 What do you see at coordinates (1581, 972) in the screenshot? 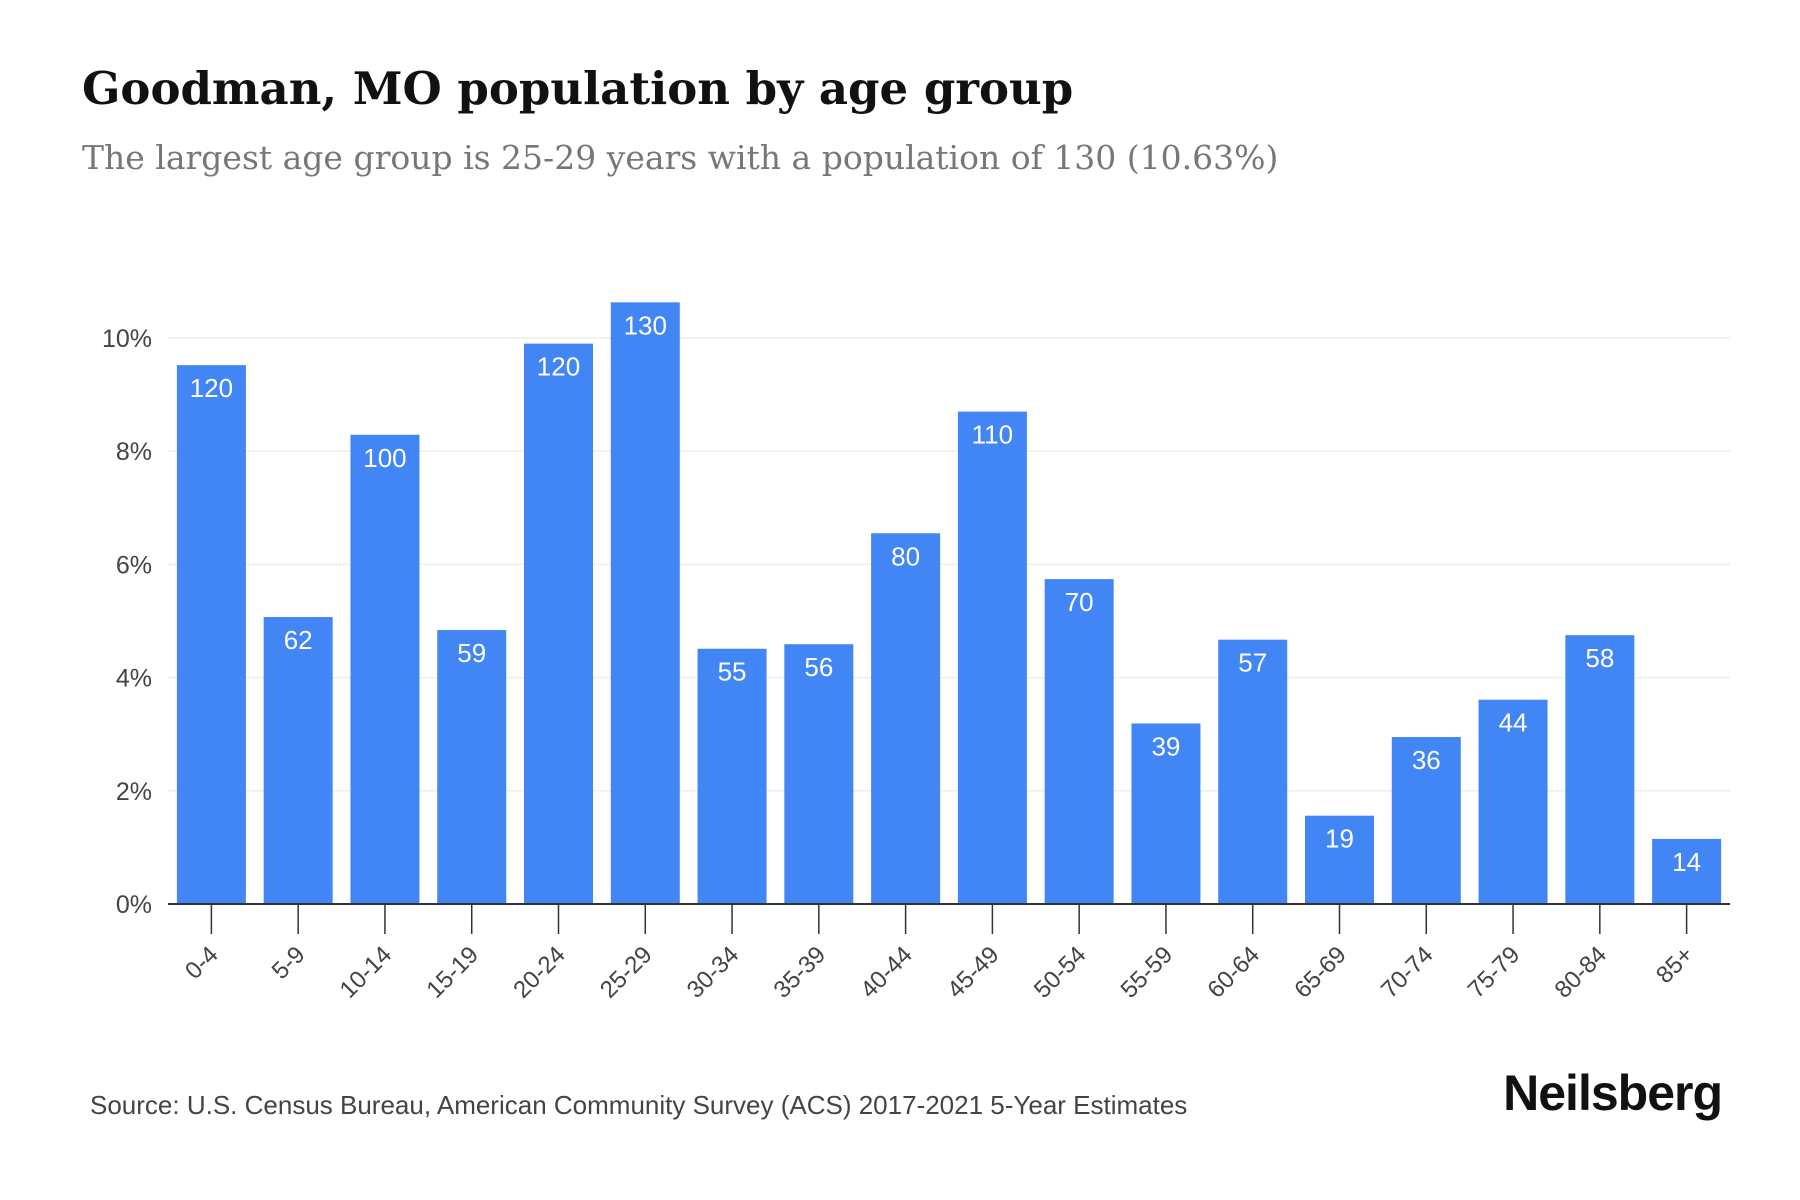
I see `x-tick-label: 80-84` at bounding box center [1581, 972].